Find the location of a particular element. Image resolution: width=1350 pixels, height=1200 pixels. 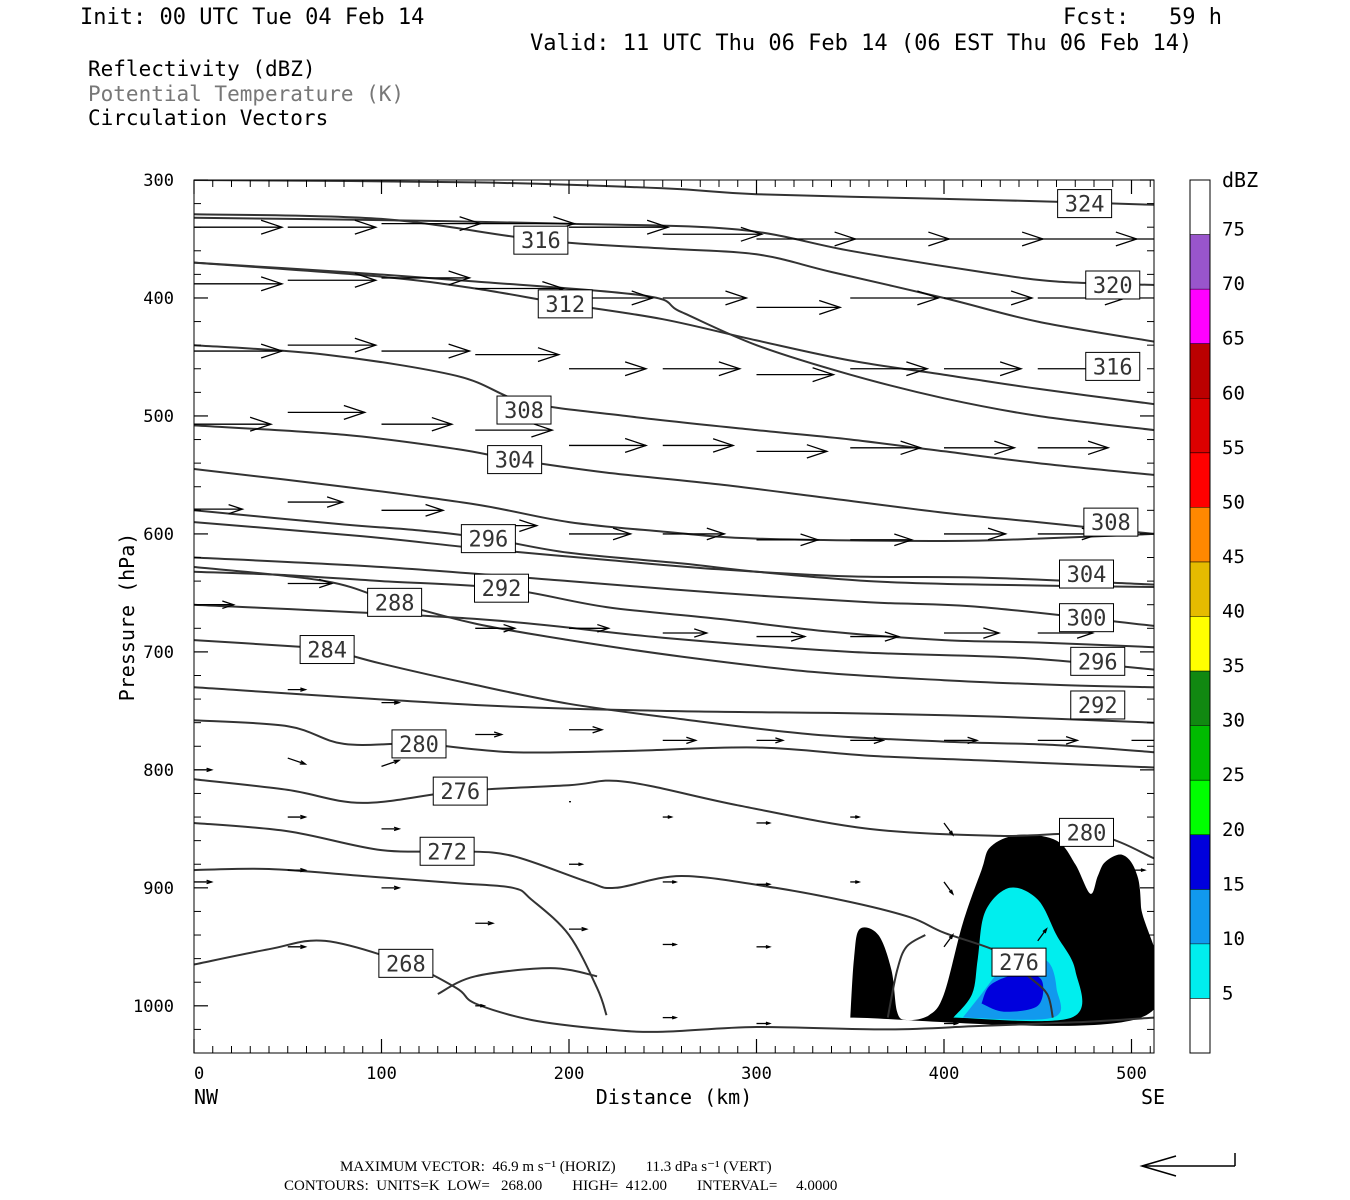

contour-label-312: 312 is located at coordinates (565, 304).